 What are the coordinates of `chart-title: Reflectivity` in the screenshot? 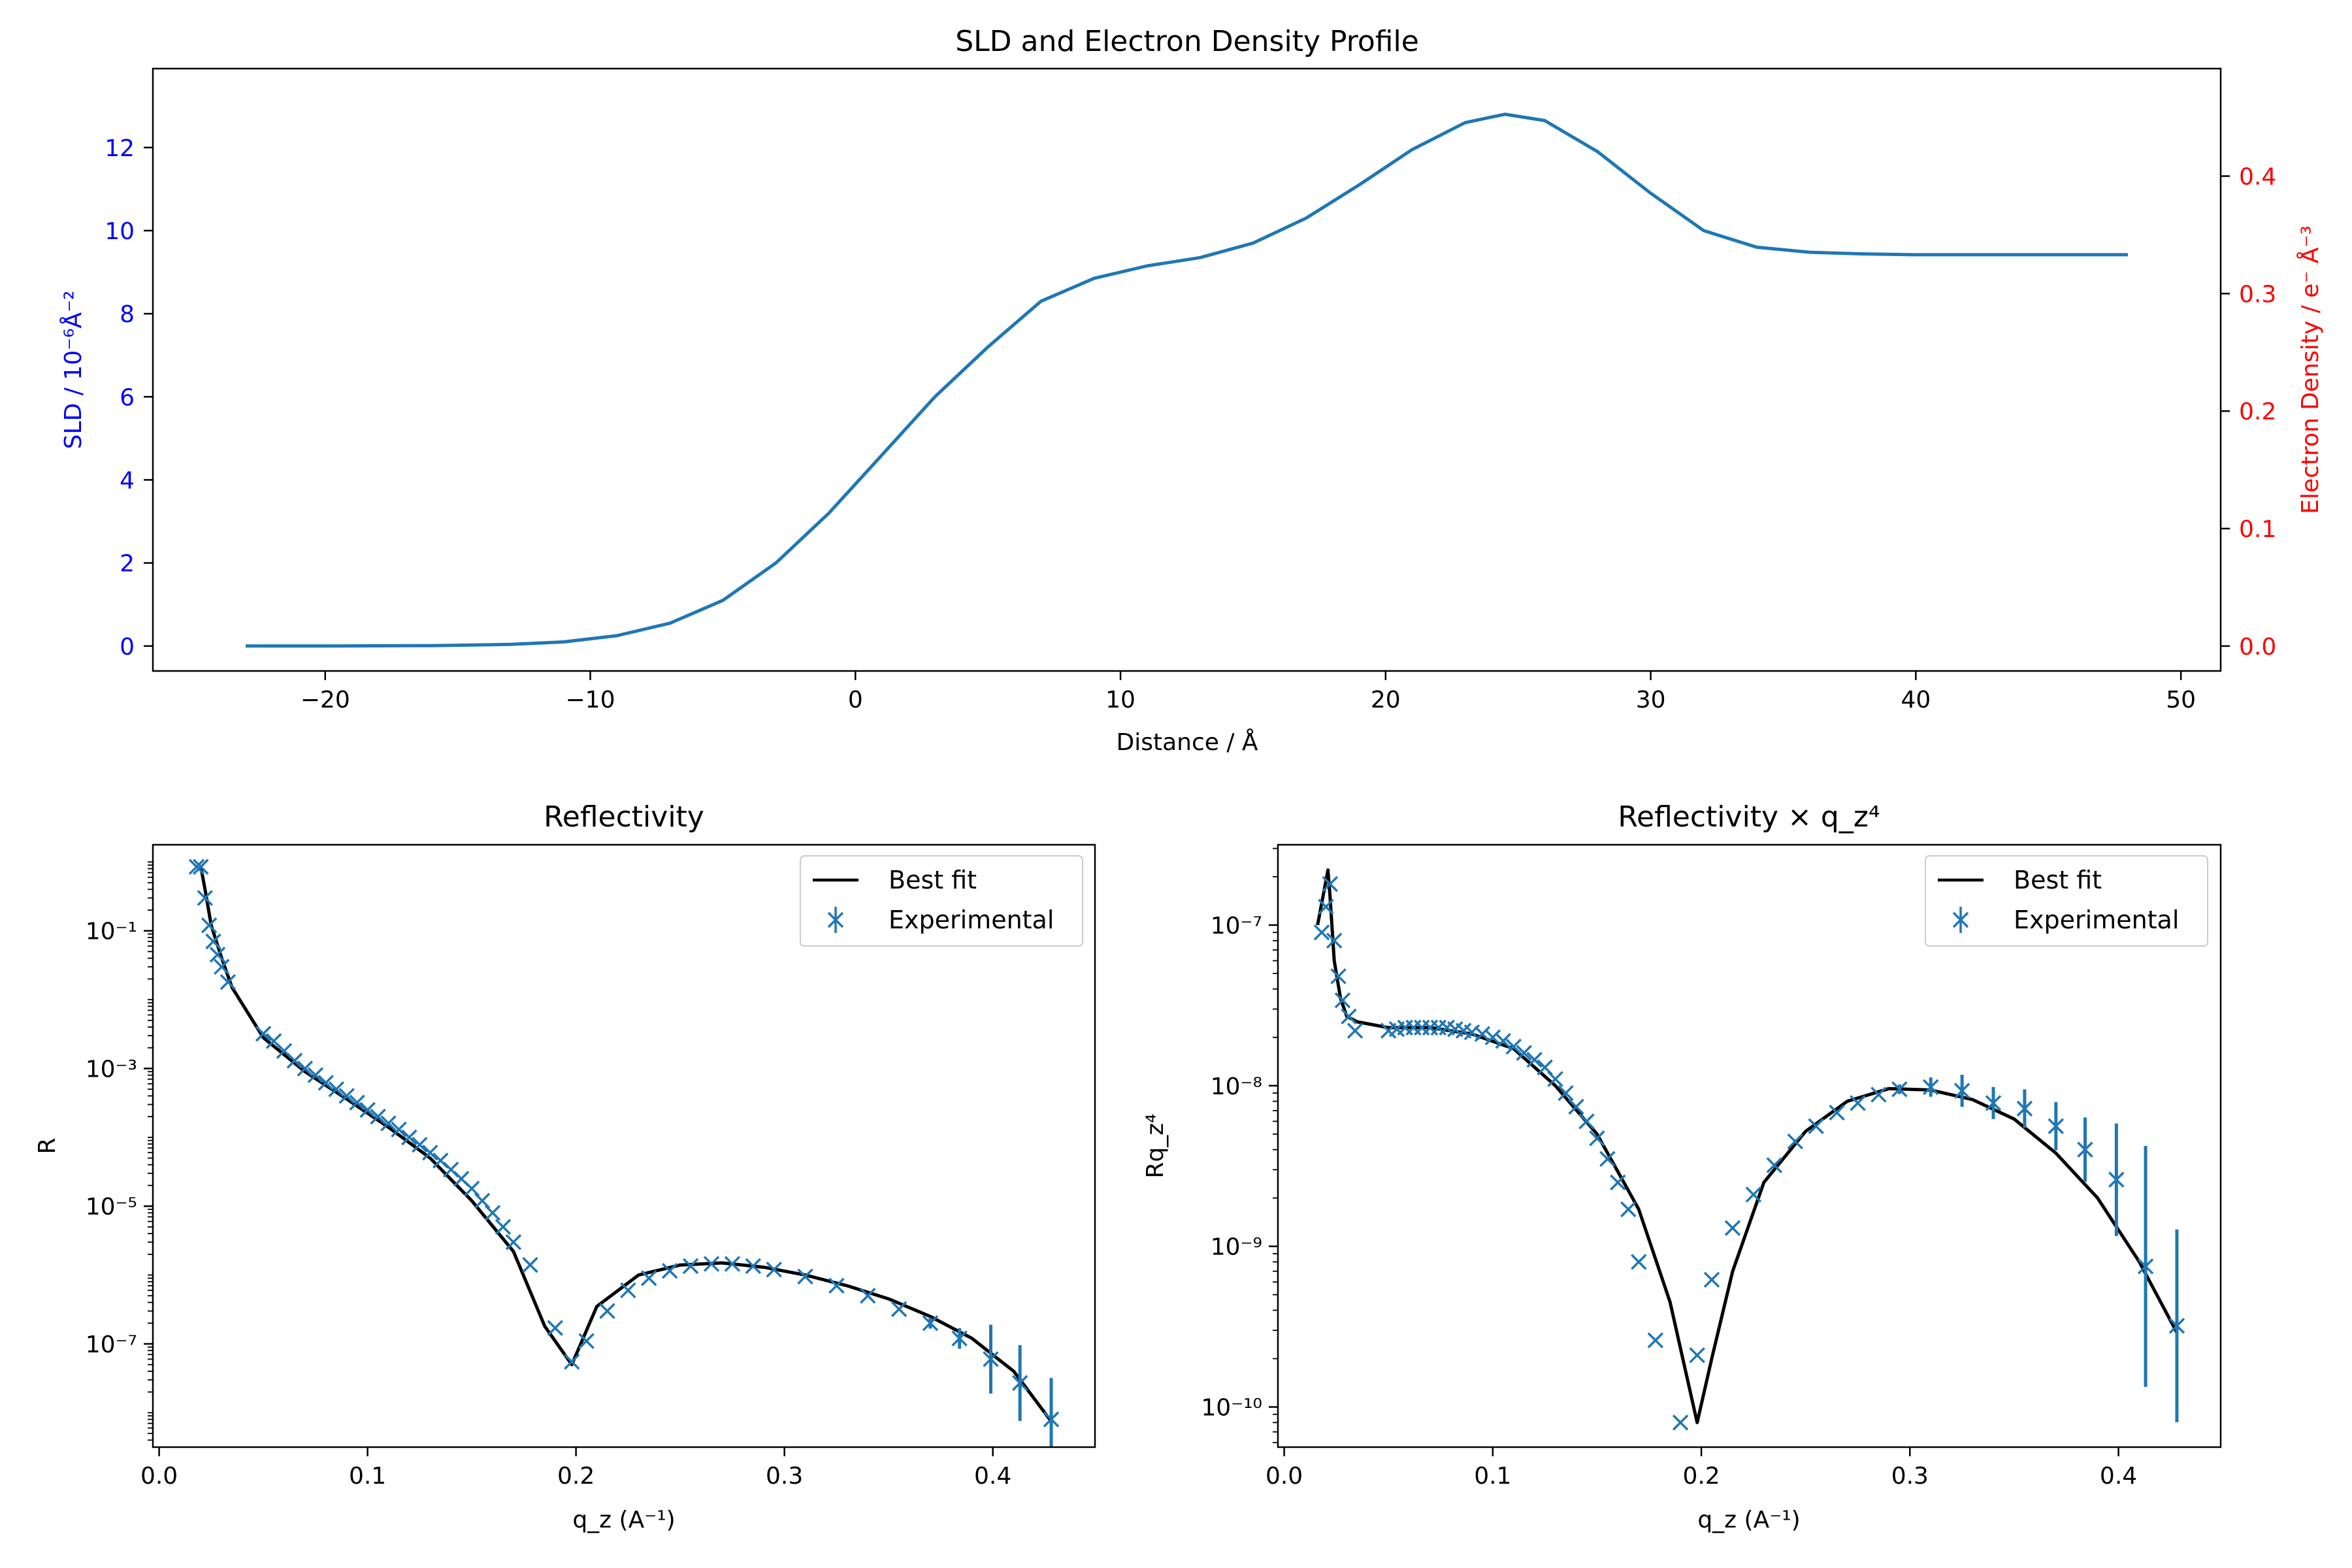 It's located at (624, 817).